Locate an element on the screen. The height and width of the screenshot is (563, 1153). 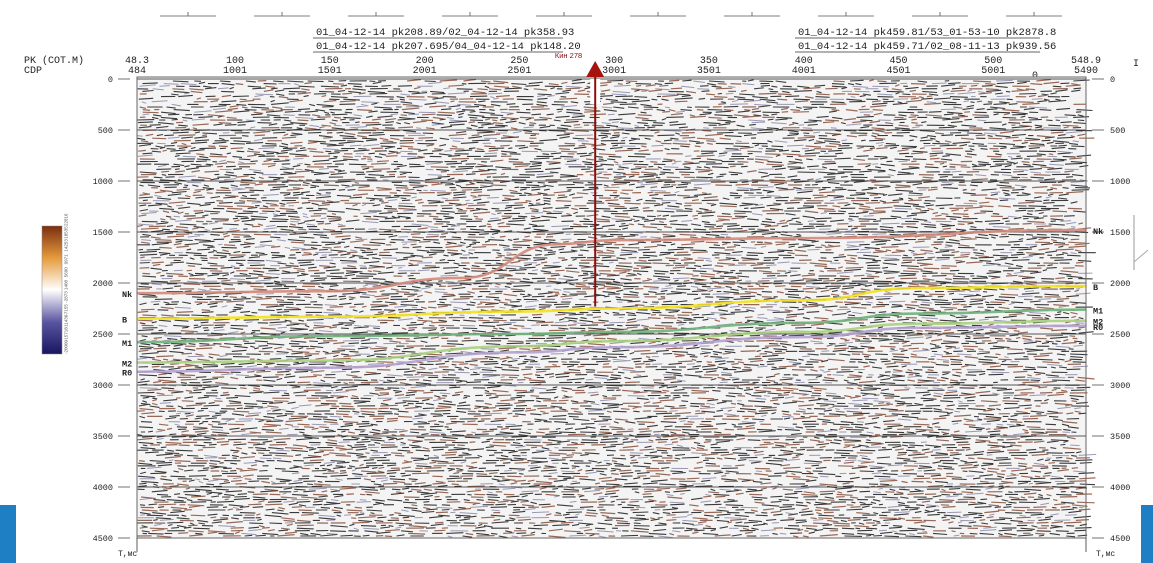
time-tick-label-left: 2500 is located at coordinates (103, 335).